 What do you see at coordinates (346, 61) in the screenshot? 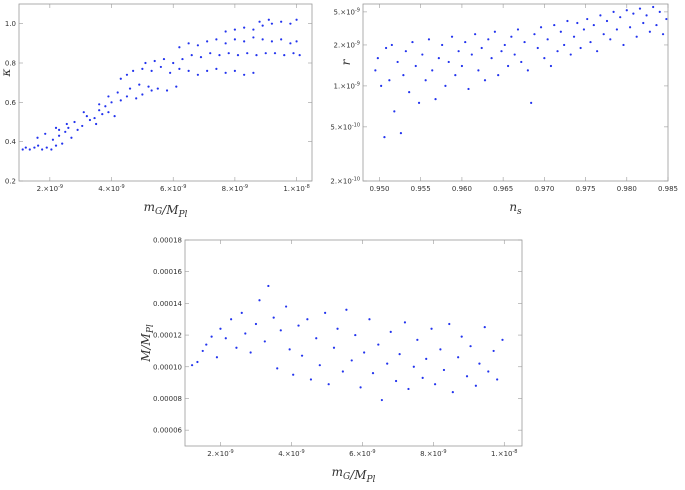
I see `y-axis-label: r` at bounding box center [346, 61].